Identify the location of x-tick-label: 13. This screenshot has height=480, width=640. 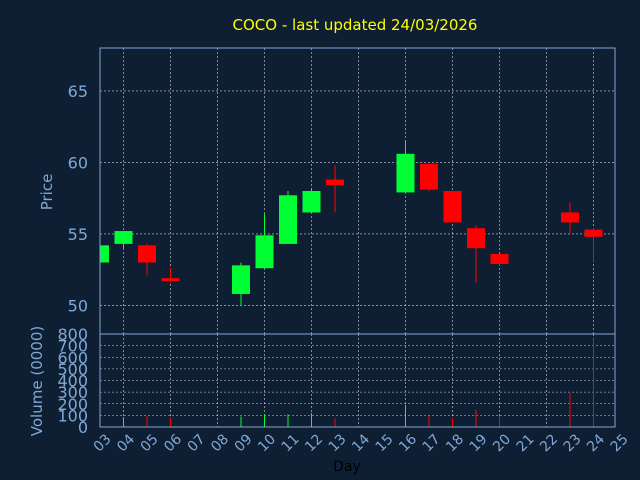
(338, 443).